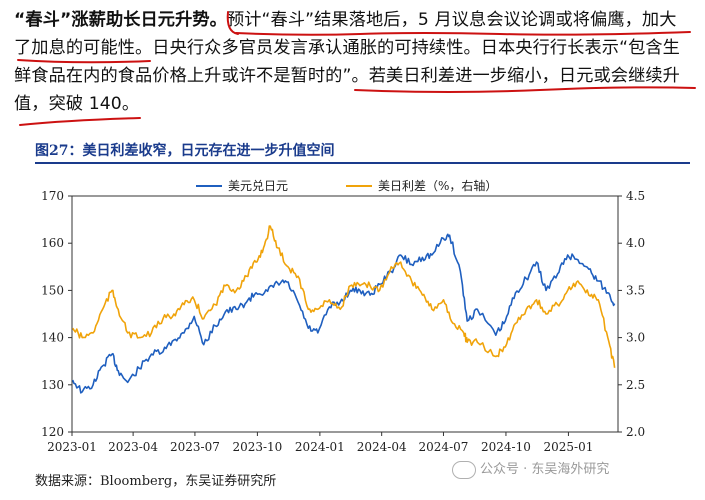 The image size is (705, 500). What do you see at coordinates (52, 243) in the screenshot?
I see `left-tick-label: 160` at bounding box center [52, 243].